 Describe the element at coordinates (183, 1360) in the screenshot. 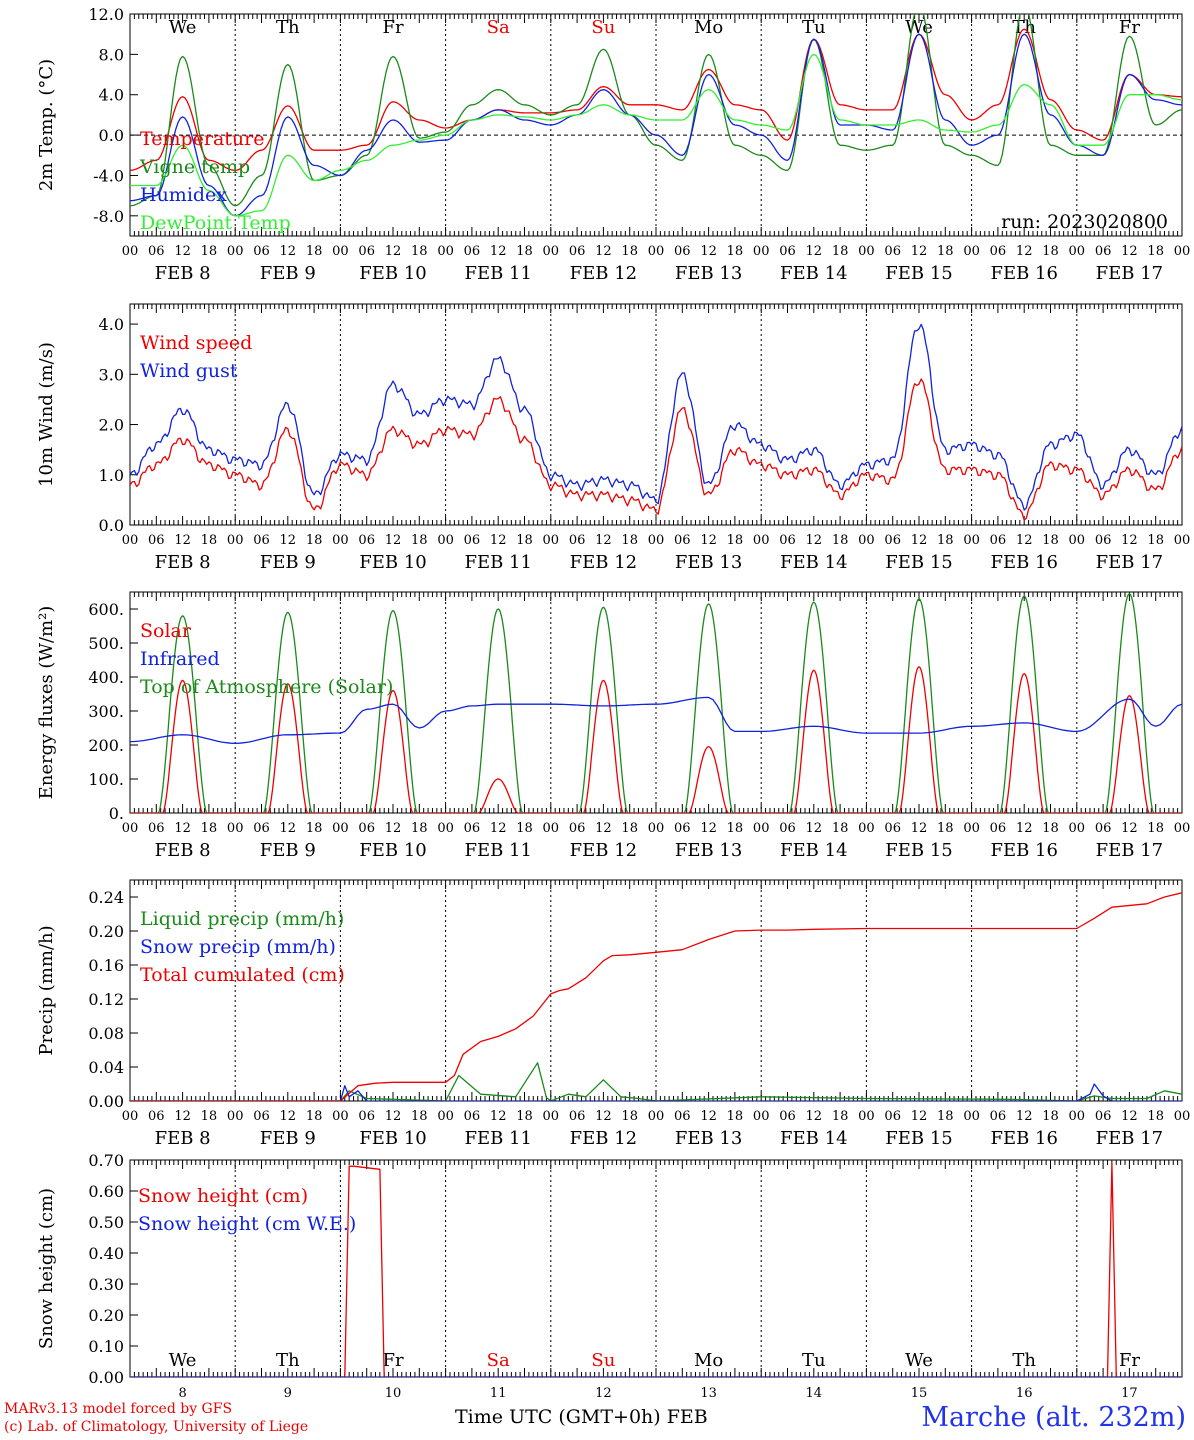

I see `day-name-label: We` at that location.